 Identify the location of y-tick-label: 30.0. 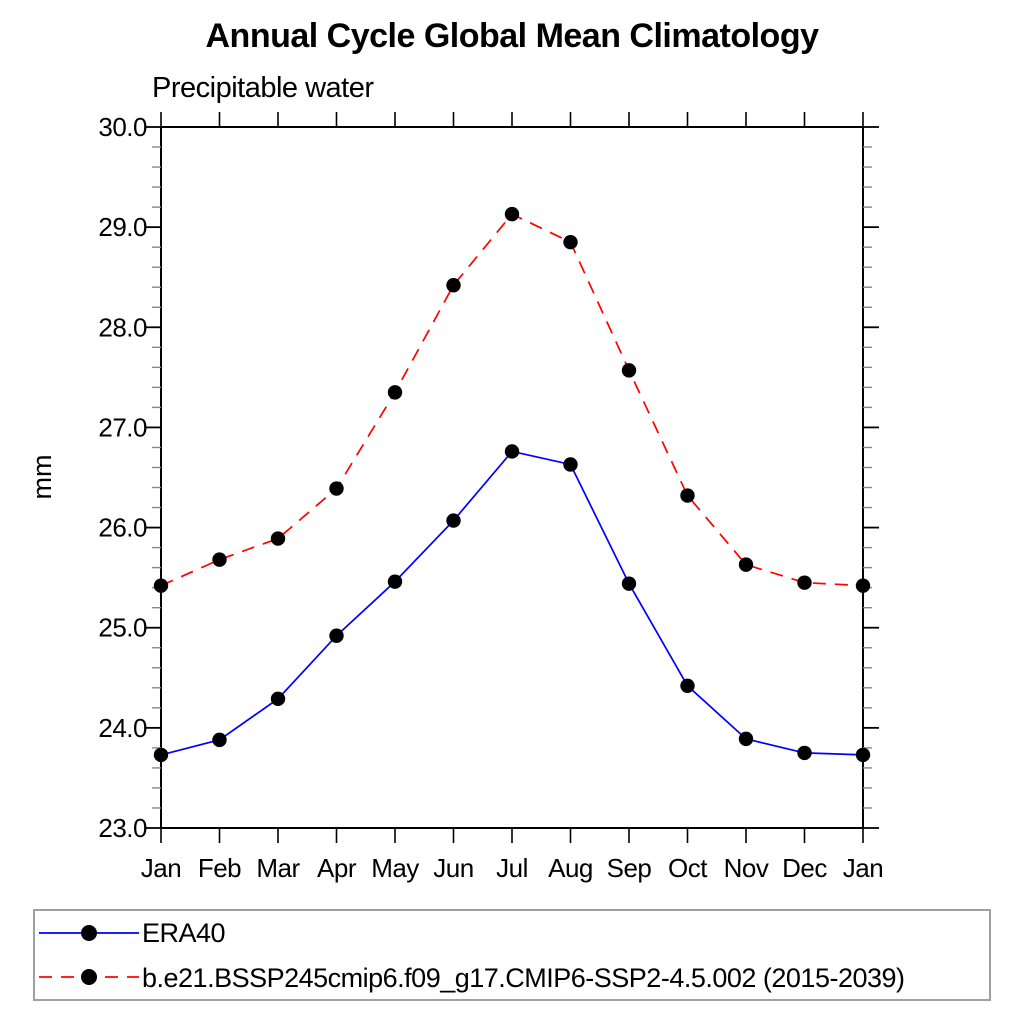
(122, 127).